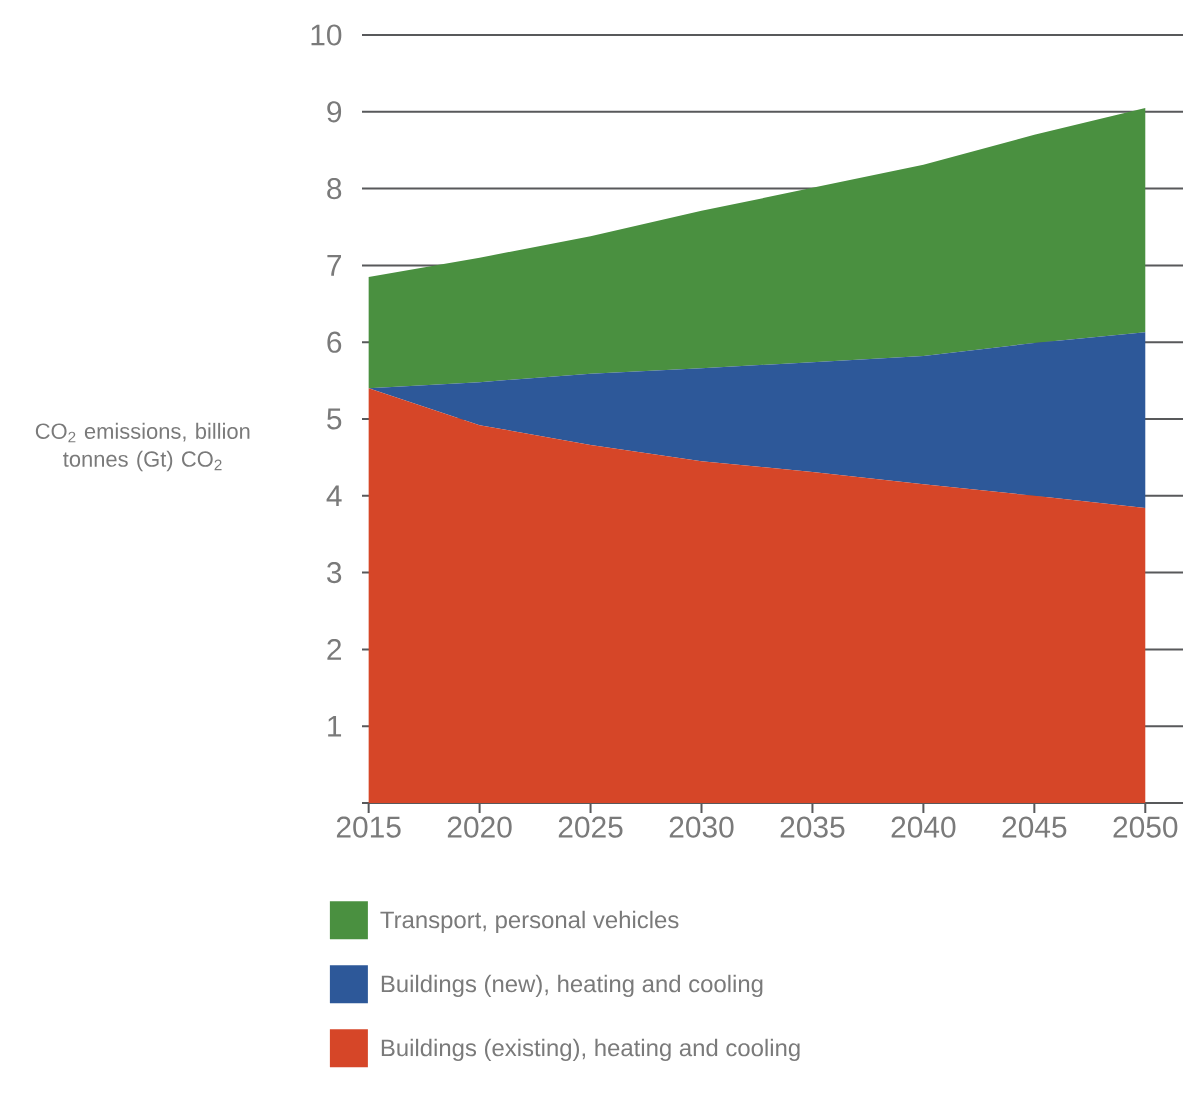  I want to click on legend-label: Transport, personal vehicles, so click(529, 922).